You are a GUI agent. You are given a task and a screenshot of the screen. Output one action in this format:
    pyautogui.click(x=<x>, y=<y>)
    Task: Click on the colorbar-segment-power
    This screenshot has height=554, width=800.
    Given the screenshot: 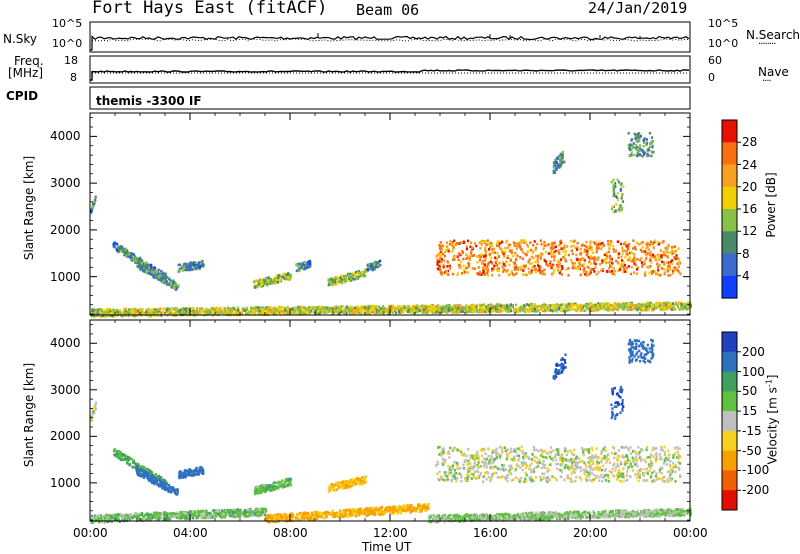 What is the action you would take?
    pyautogui.click(x=729, y=131)
    